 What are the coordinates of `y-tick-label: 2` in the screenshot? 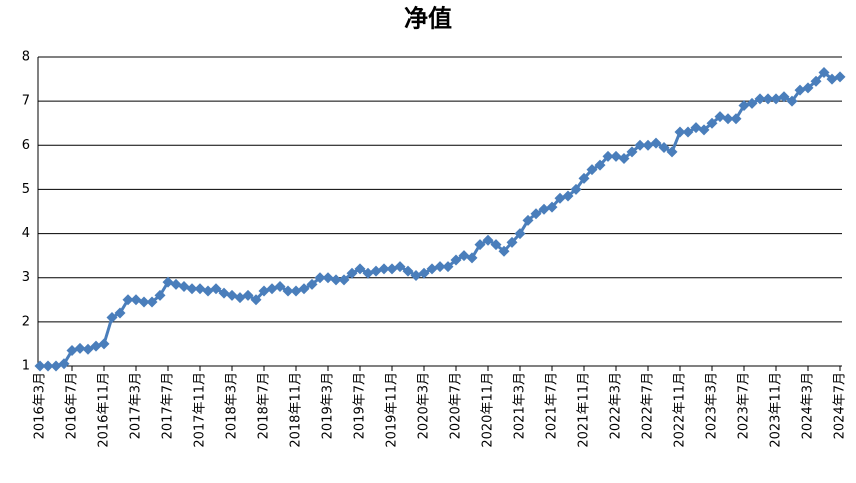 It's located at (26, 321).